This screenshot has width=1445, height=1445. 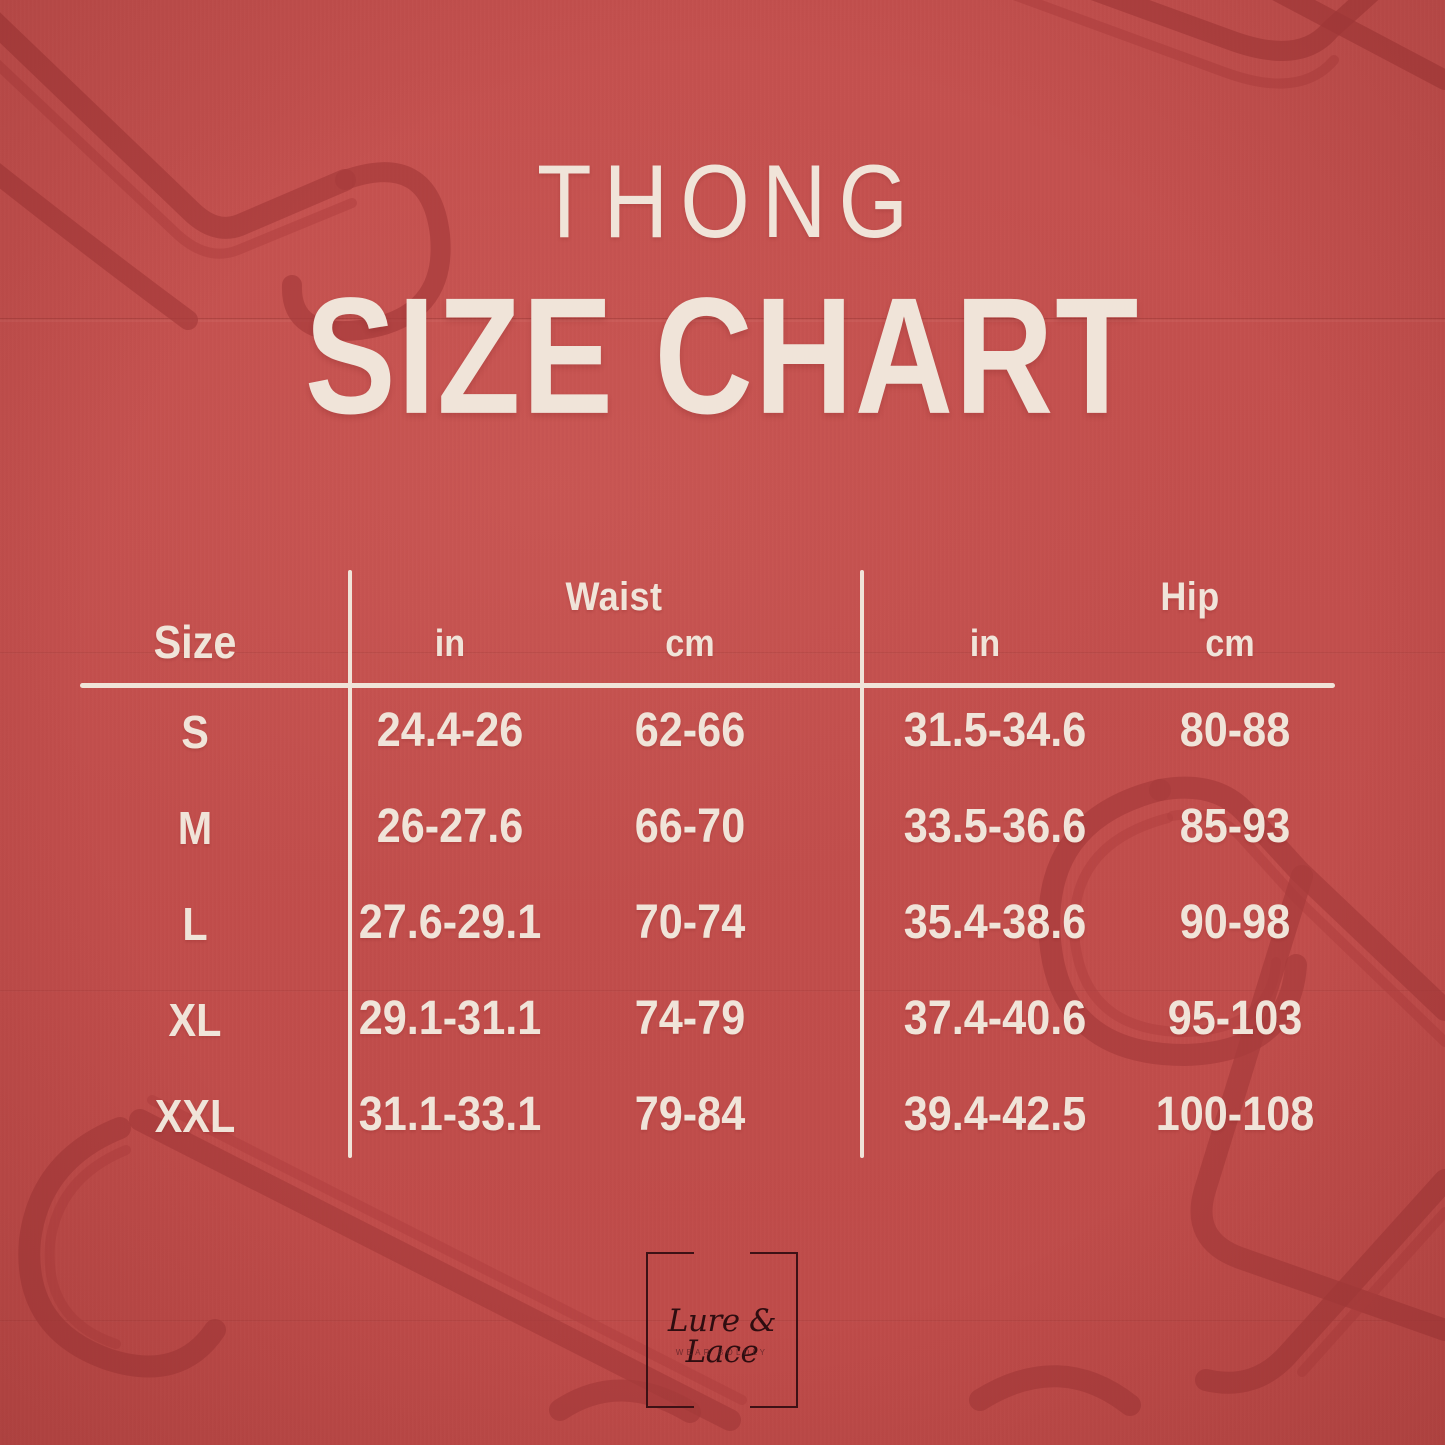 What do you see at coordinates (195, 1116) in the screenshot?
I see `table-row: XXL` at bounding box center [195, 1116].